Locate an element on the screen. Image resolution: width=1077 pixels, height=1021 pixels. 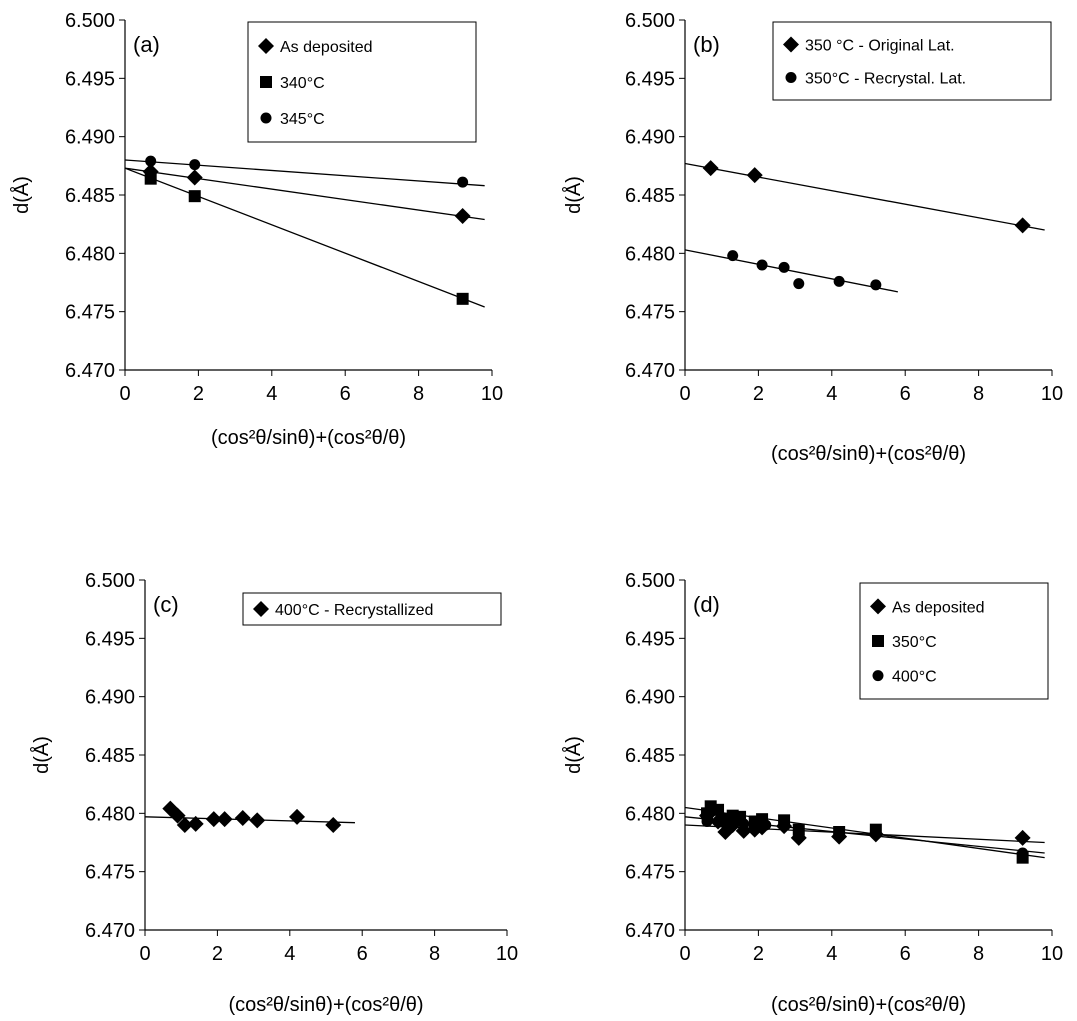
legend-label: 345°C is located at coordinates (302, 119).